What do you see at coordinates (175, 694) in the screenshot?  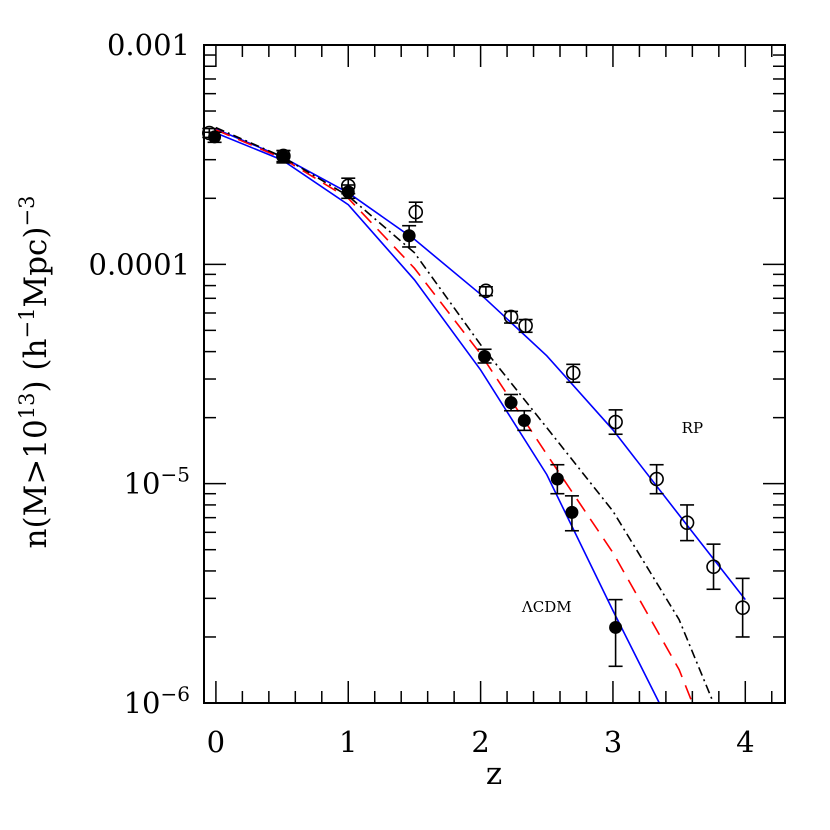 I see `y-tick-label-exponent: −6` at bounding box center [175, 694].